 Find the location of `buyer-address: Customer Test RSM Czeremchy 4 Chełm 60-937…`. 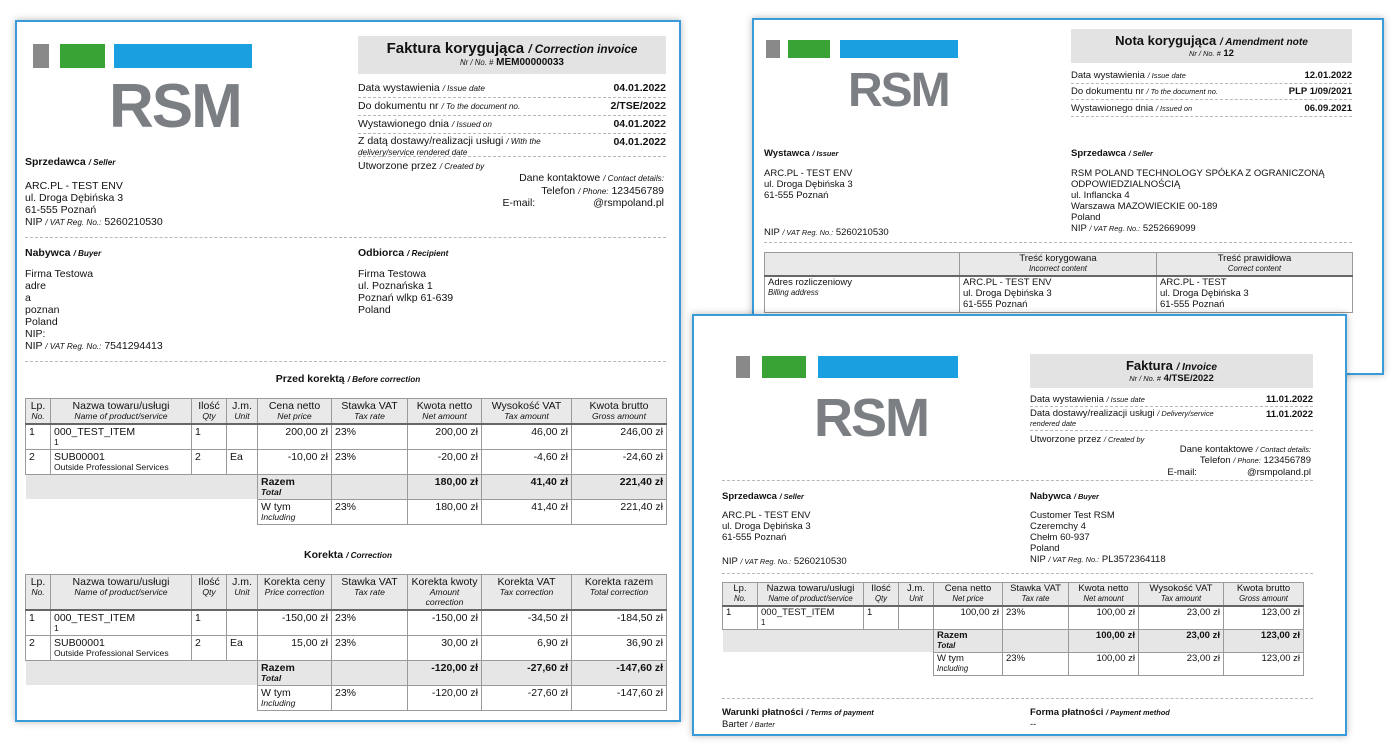

buyer-address: Customer Test RSM Czeremchy 4 Chełm 60-937… is located at coordinates (1098, 537).